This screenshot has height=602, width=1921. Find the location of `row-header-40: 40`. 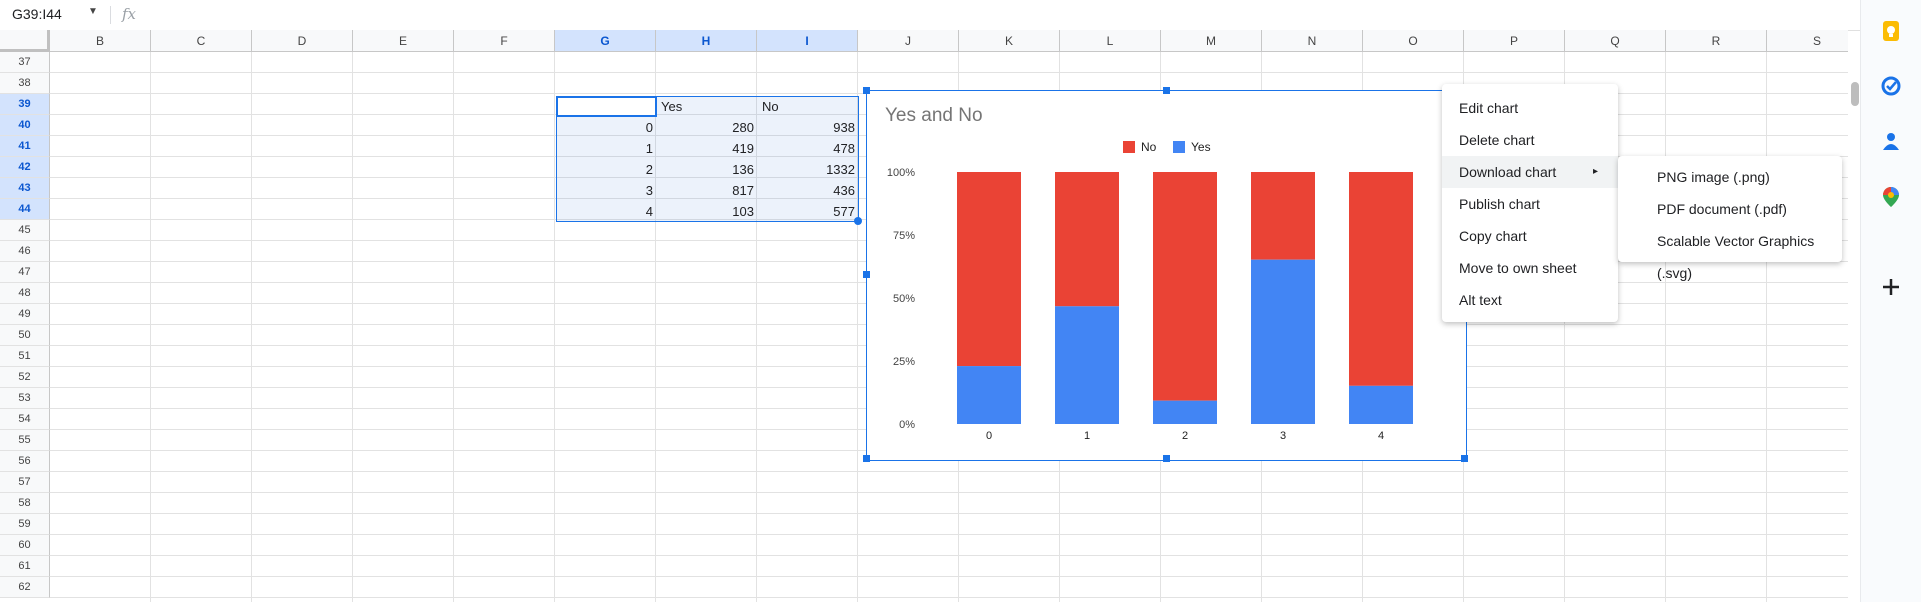

row-header-40: 40 is located at coordinates (25, 125).